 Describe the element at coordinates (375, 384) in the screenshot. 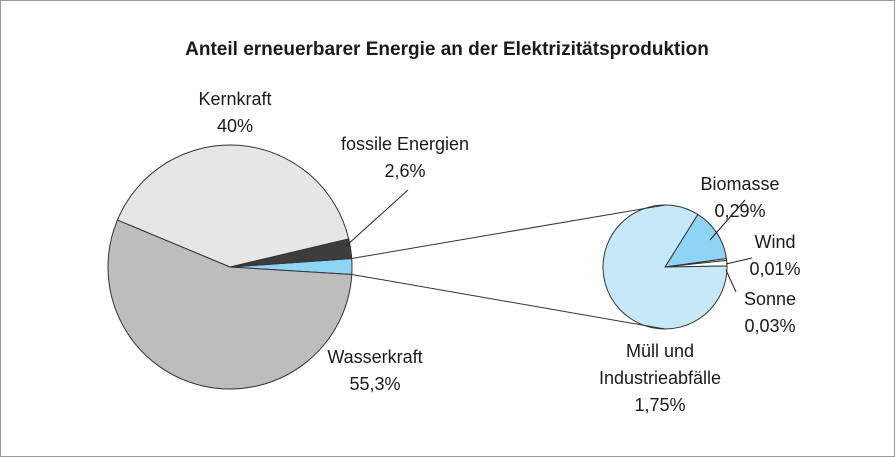

I see `value-label: 55,3%` at that location.